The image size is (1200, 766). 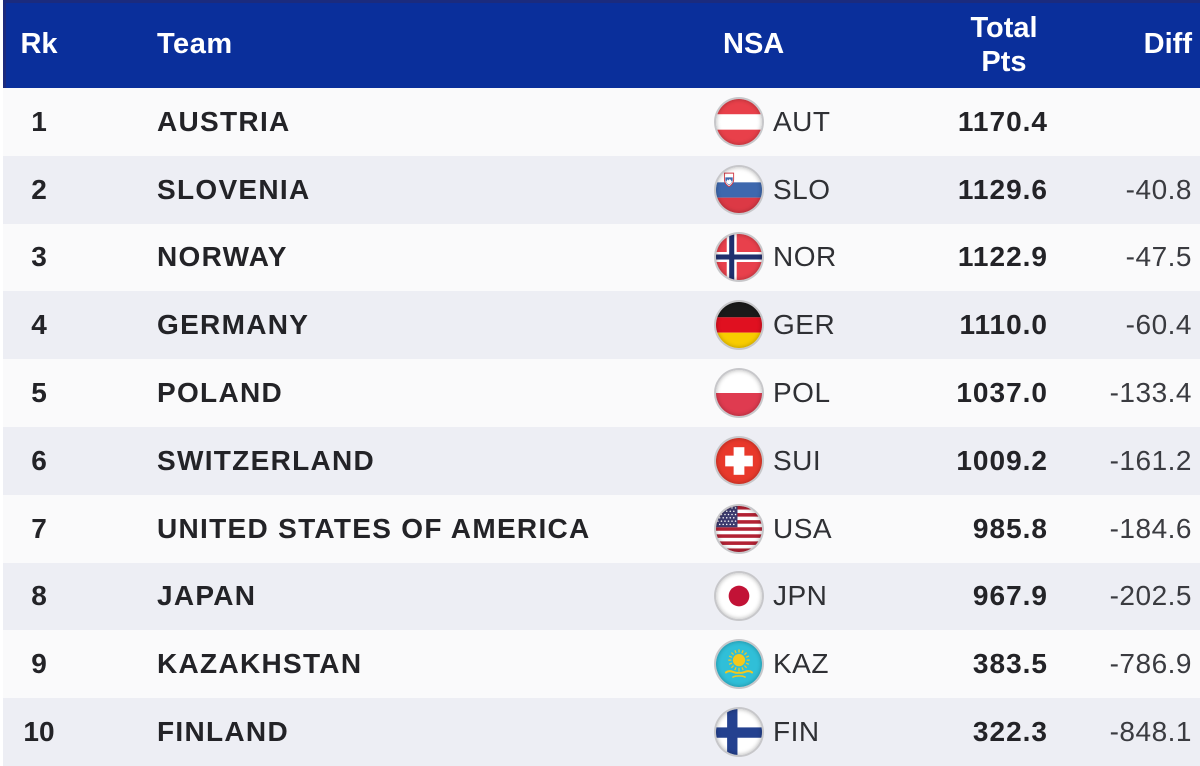 What do you see at coordinates (601, 122) in the screenshot?
I see `table-row: 1 AUSTRIA AUT 1170.4` at bounding box center [601, 122].